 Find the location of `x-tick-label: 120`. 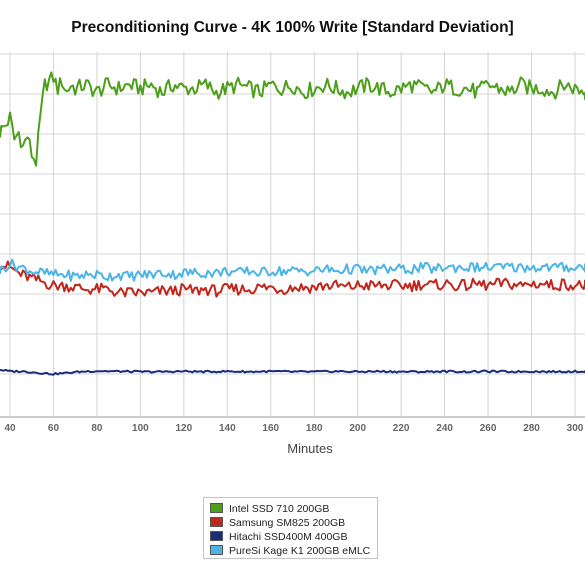

x-tick-label: 120 is located at coordinates (184, 428).